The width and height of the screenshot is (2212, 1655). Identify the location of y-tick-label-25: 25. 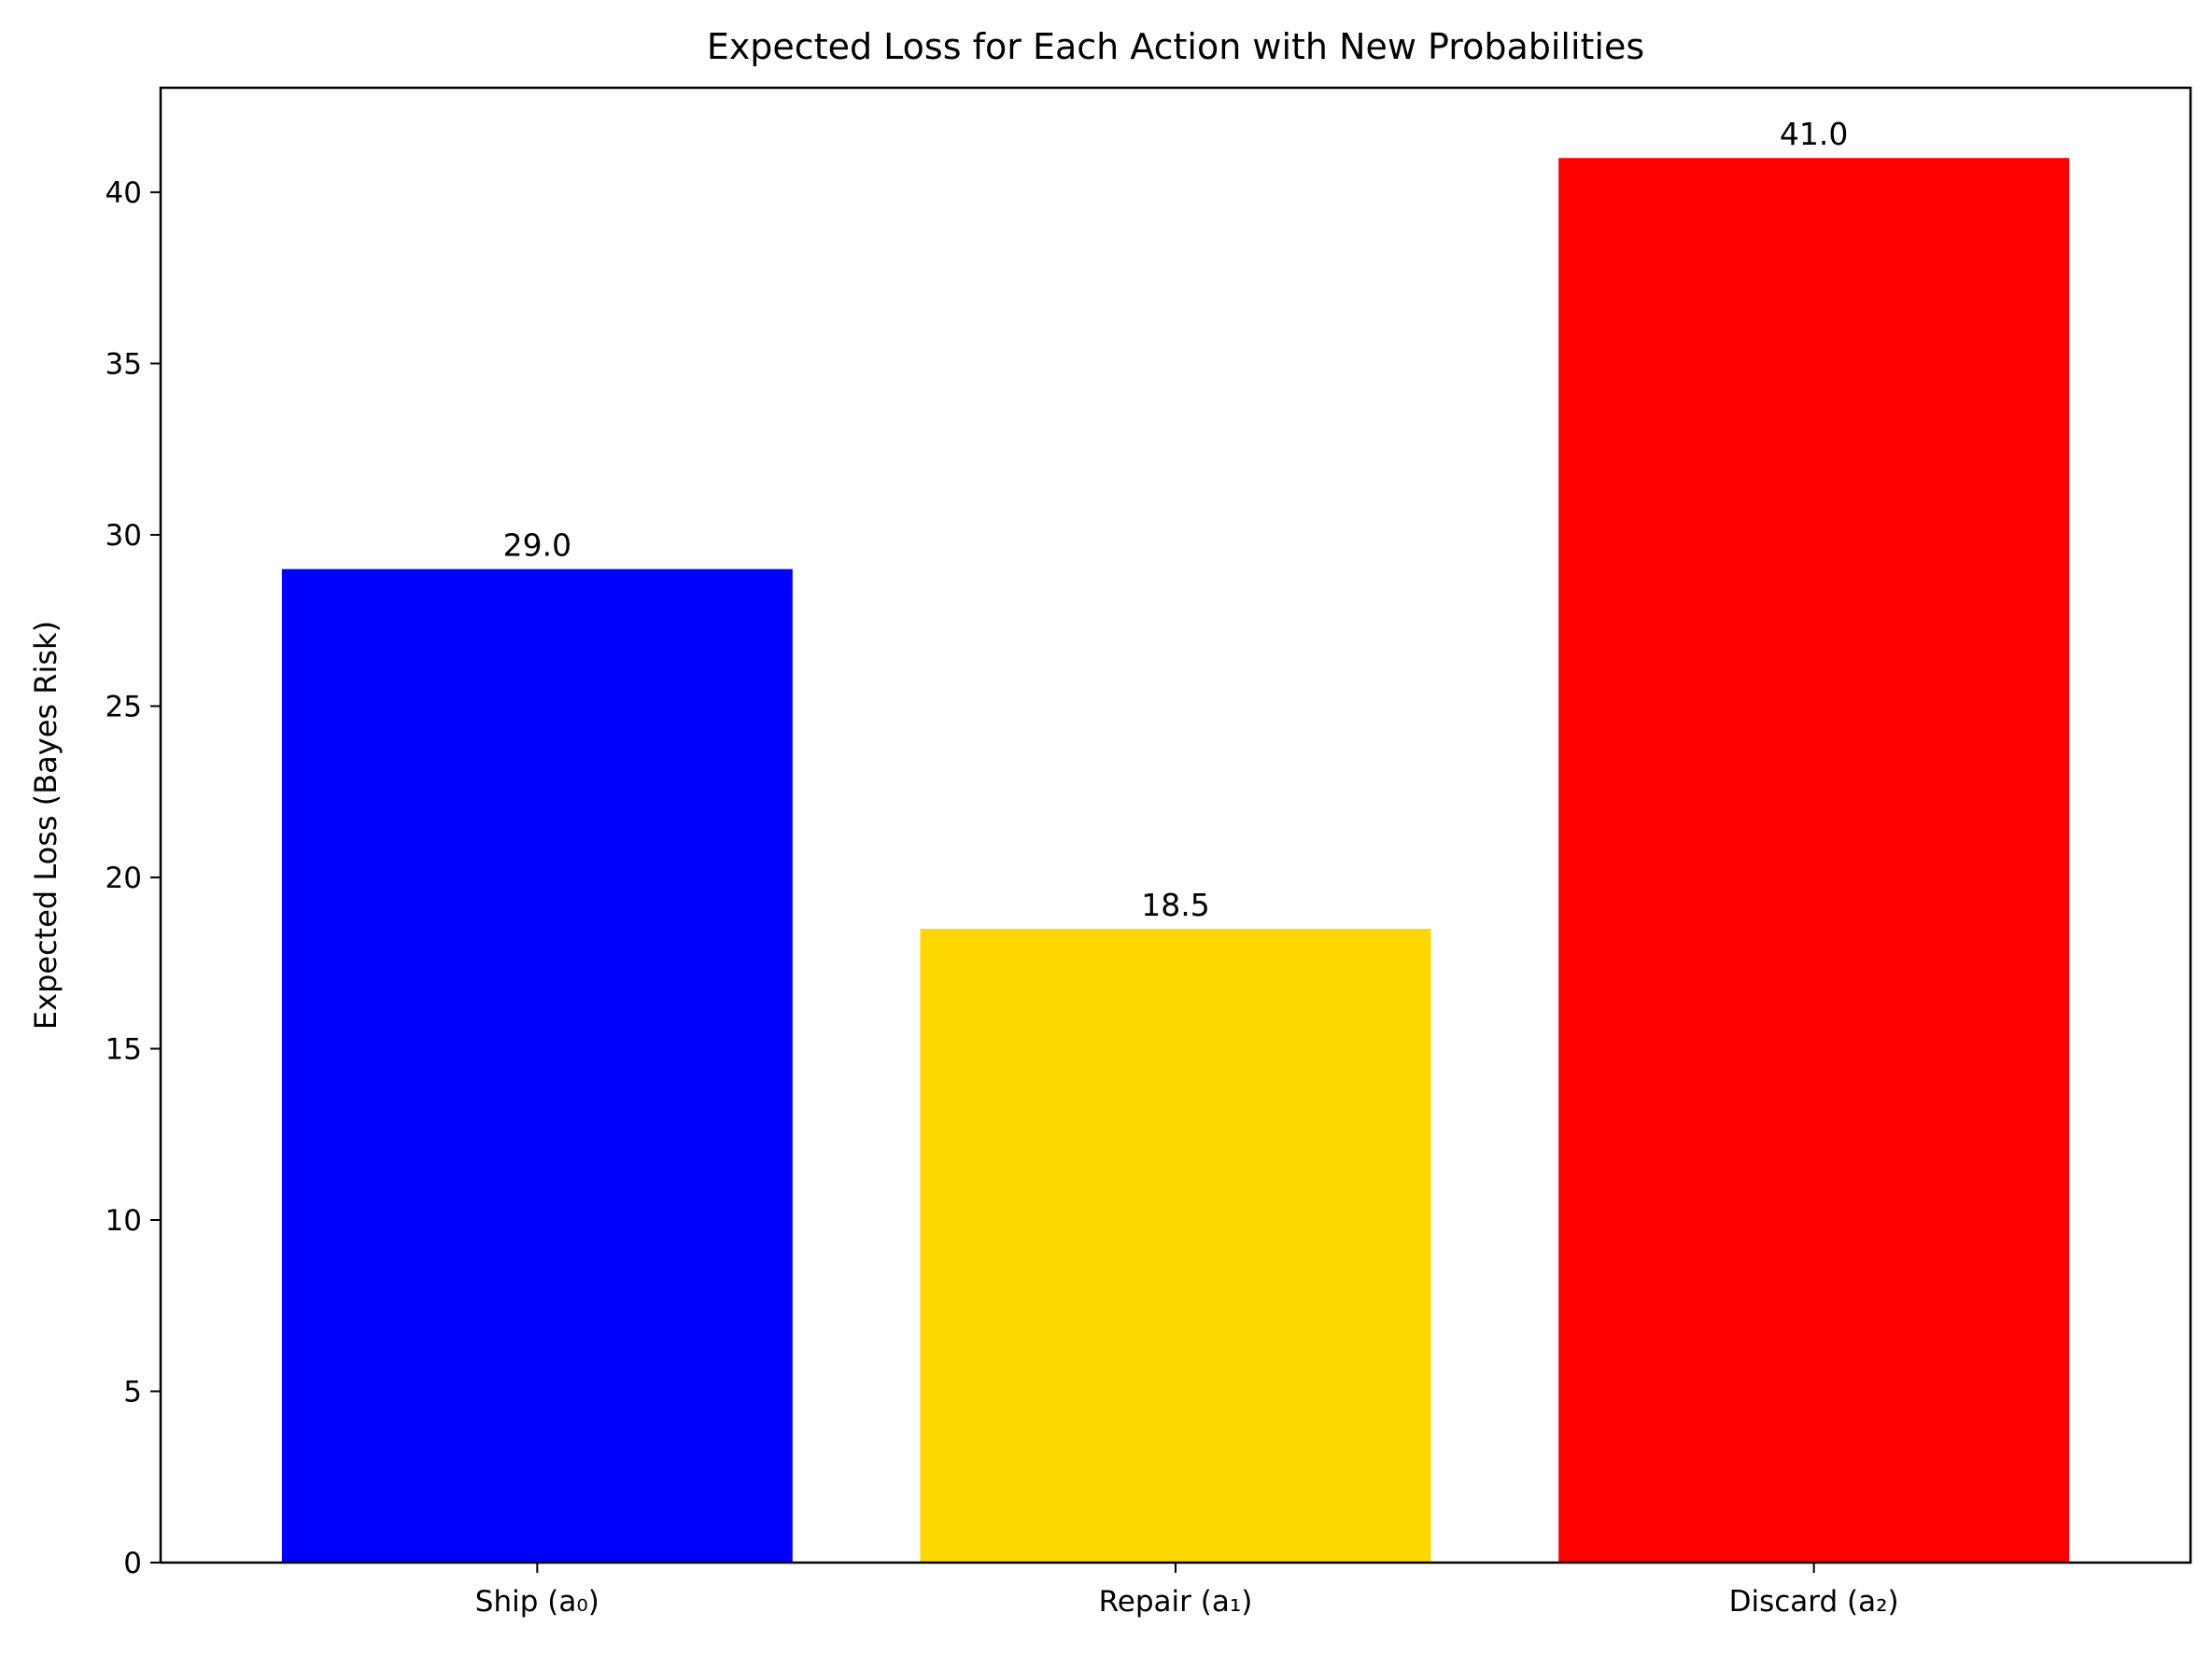
(124, 706).